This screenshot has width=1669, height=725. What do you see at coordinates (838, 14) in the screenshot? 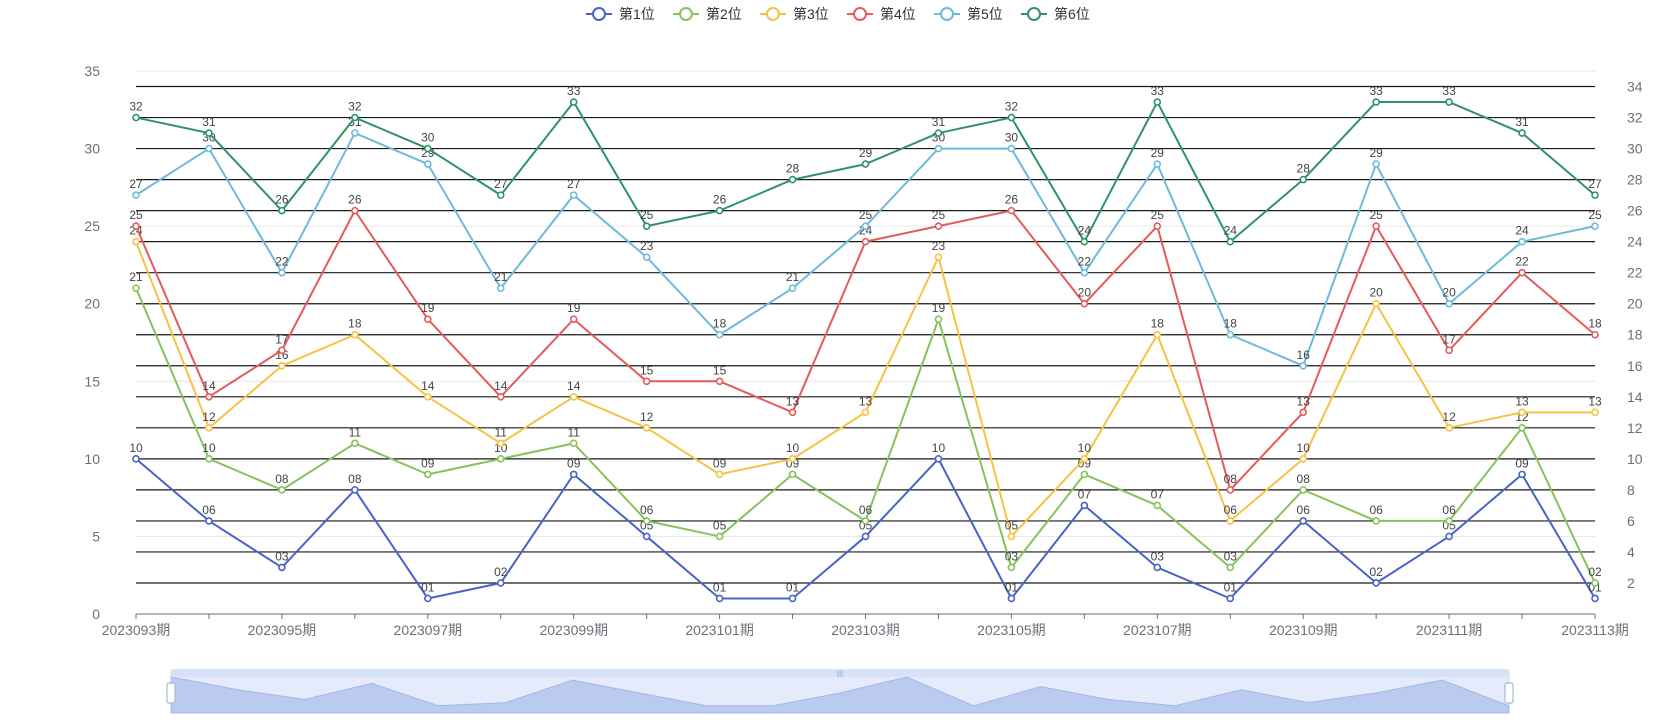
I see `legend: 第1位 第2位 第3位 第4位 第5位 第6位` at bounding box center [838, 14].